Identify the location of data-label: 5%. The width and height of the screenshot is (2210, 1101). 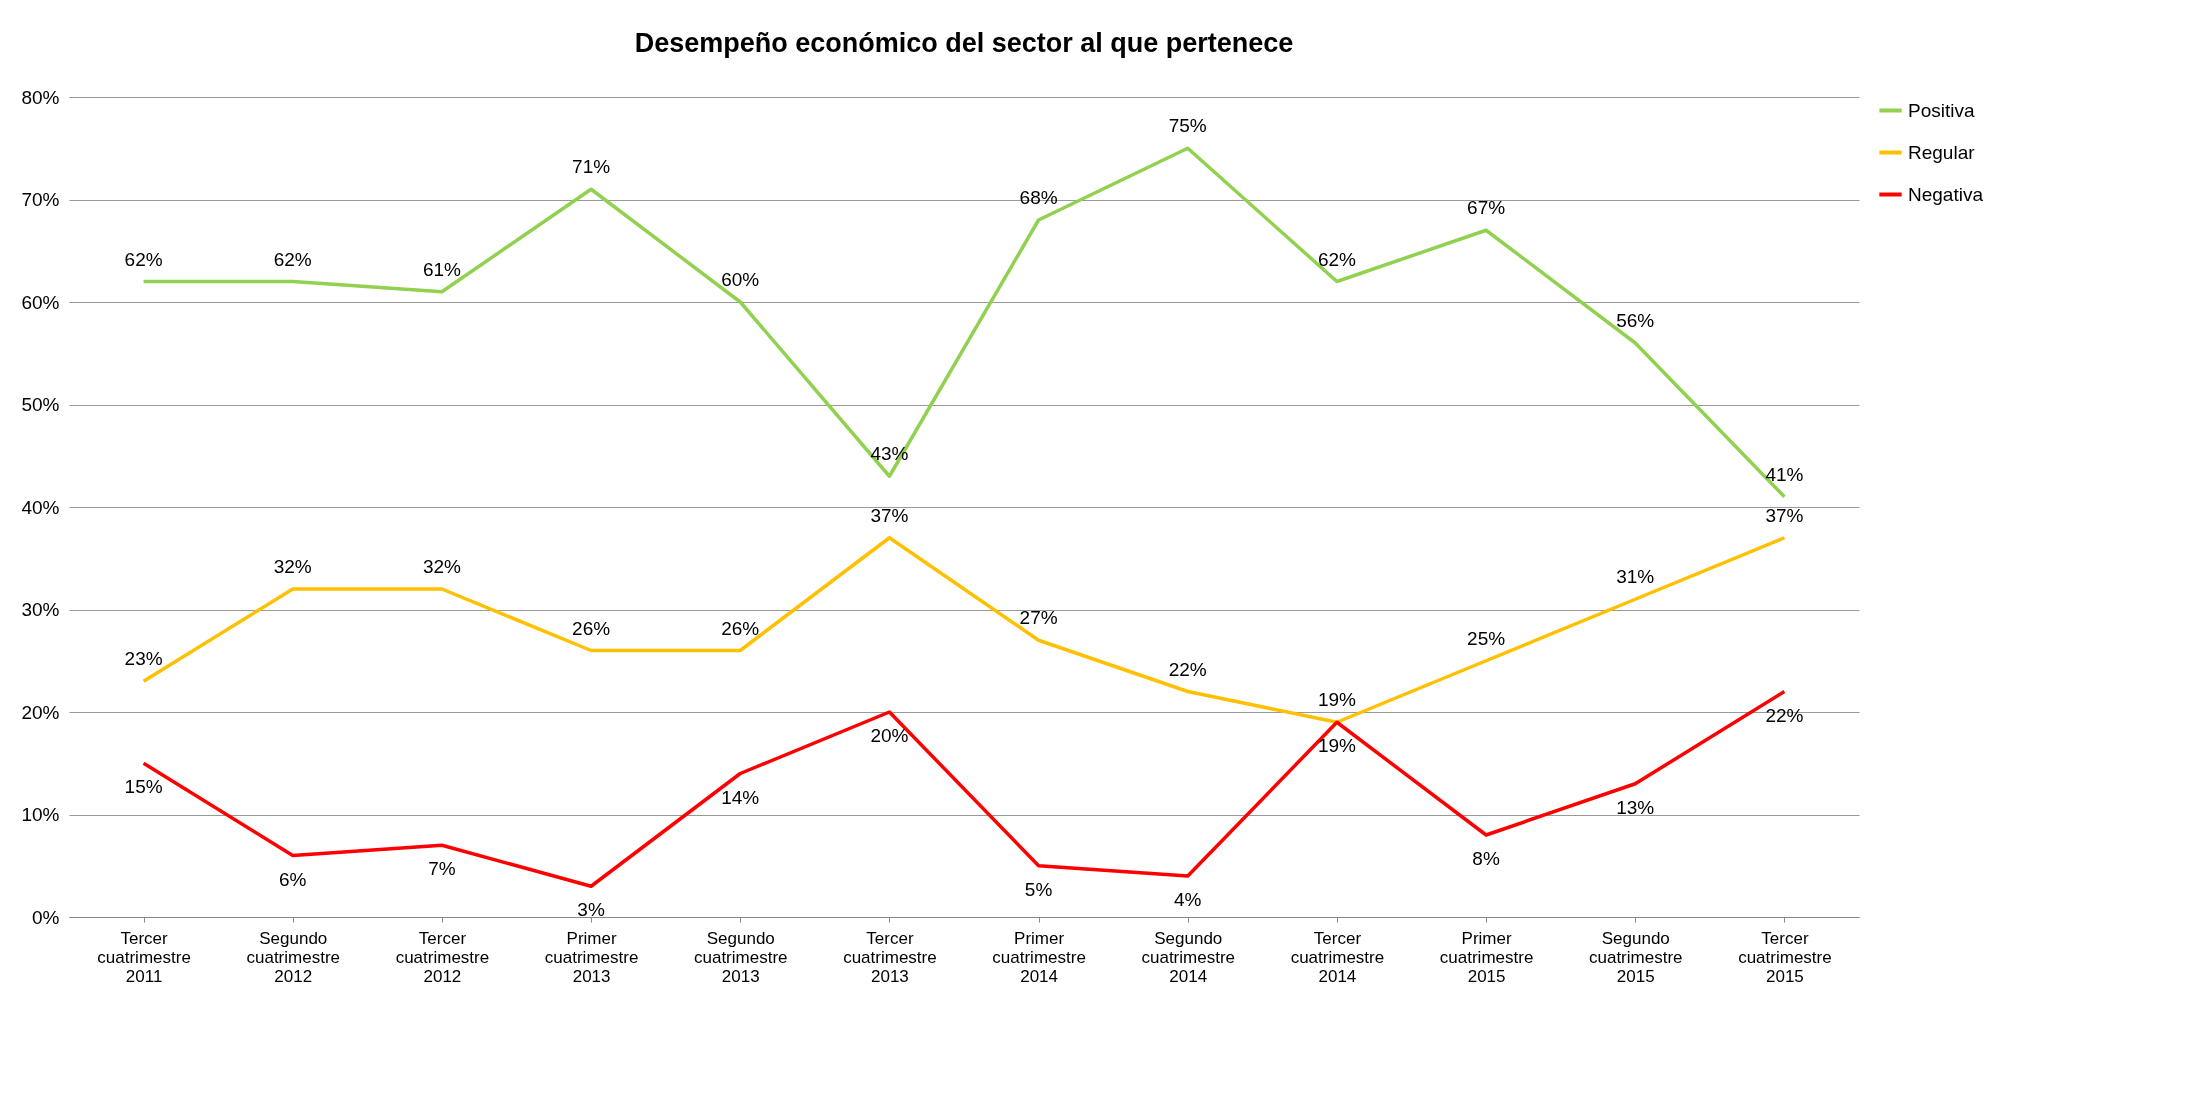
(1038, 889).